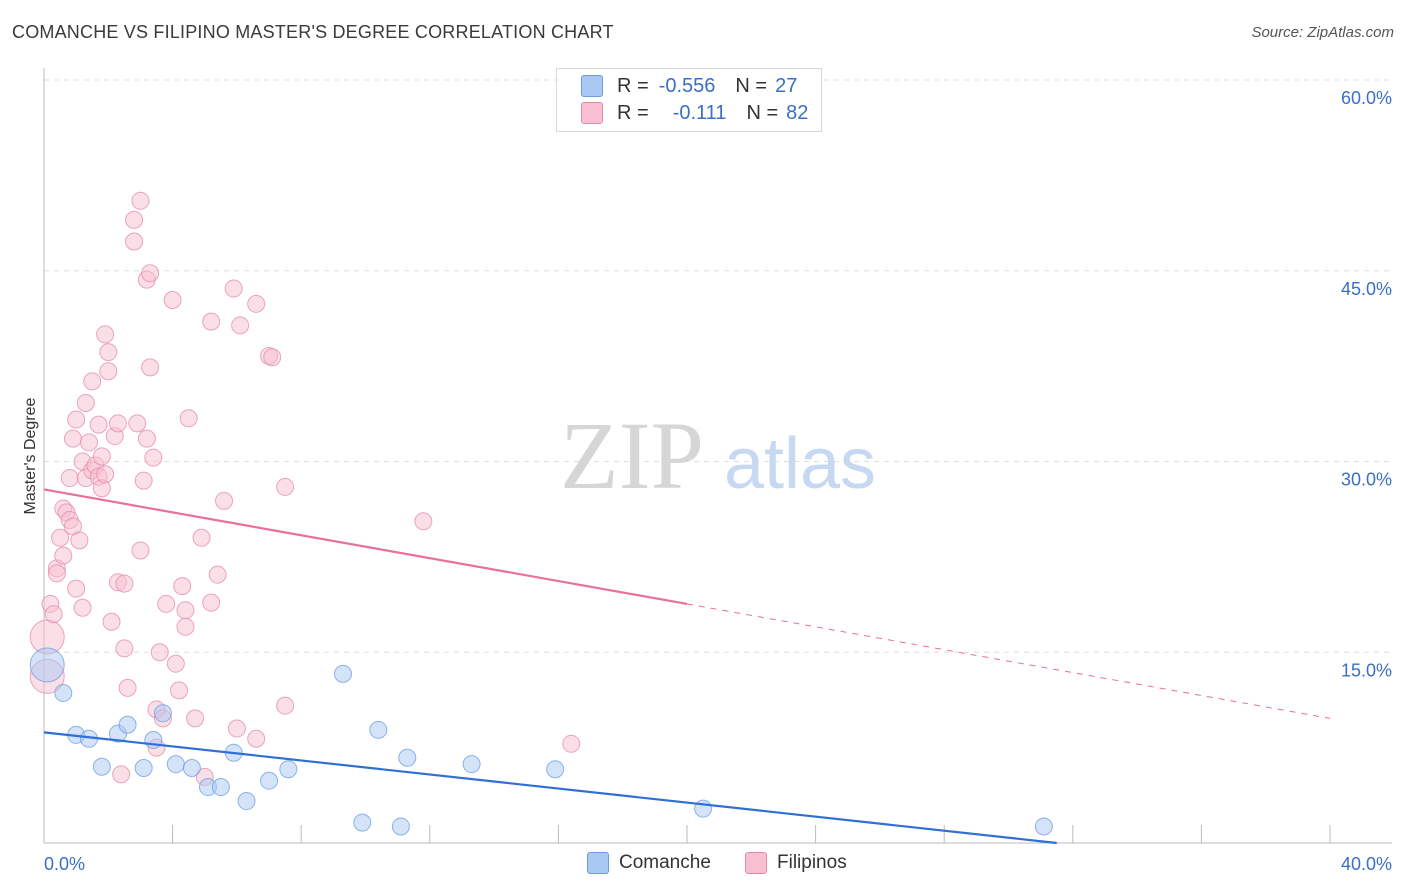 This screenshot has width=1406, height=892. I want to click on legend-item-label: Filipinos, so click(812, 862).